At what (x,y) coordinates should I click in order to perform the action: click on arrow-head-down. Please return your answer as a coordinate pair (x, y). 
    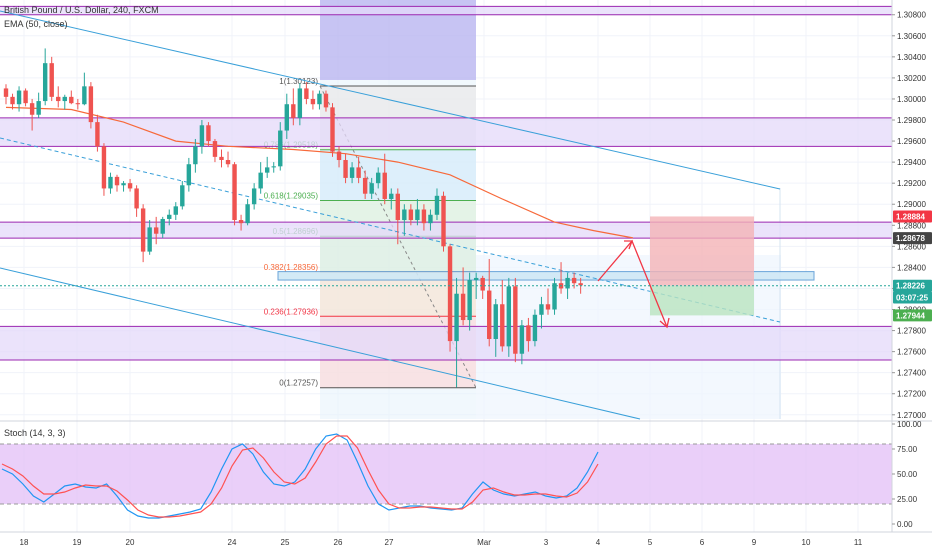
    Looking at the image, I should click on (664, 323).